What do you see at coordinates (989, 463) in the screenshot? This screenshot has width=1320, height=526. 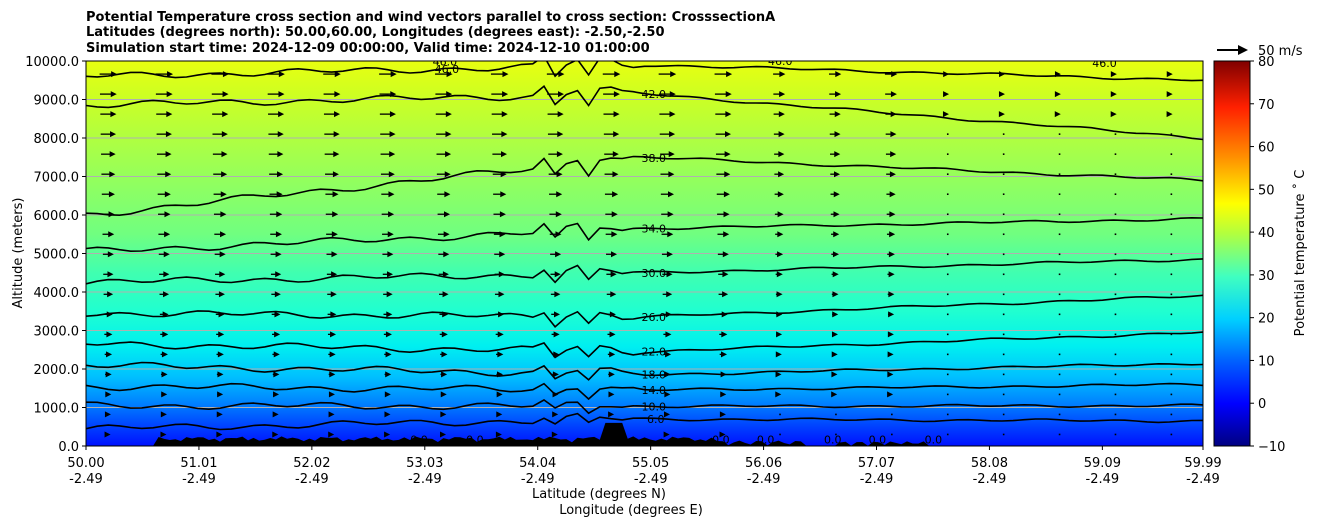 I see `x-tick-label-lat: 58.08` at bounding box center [989, 463].